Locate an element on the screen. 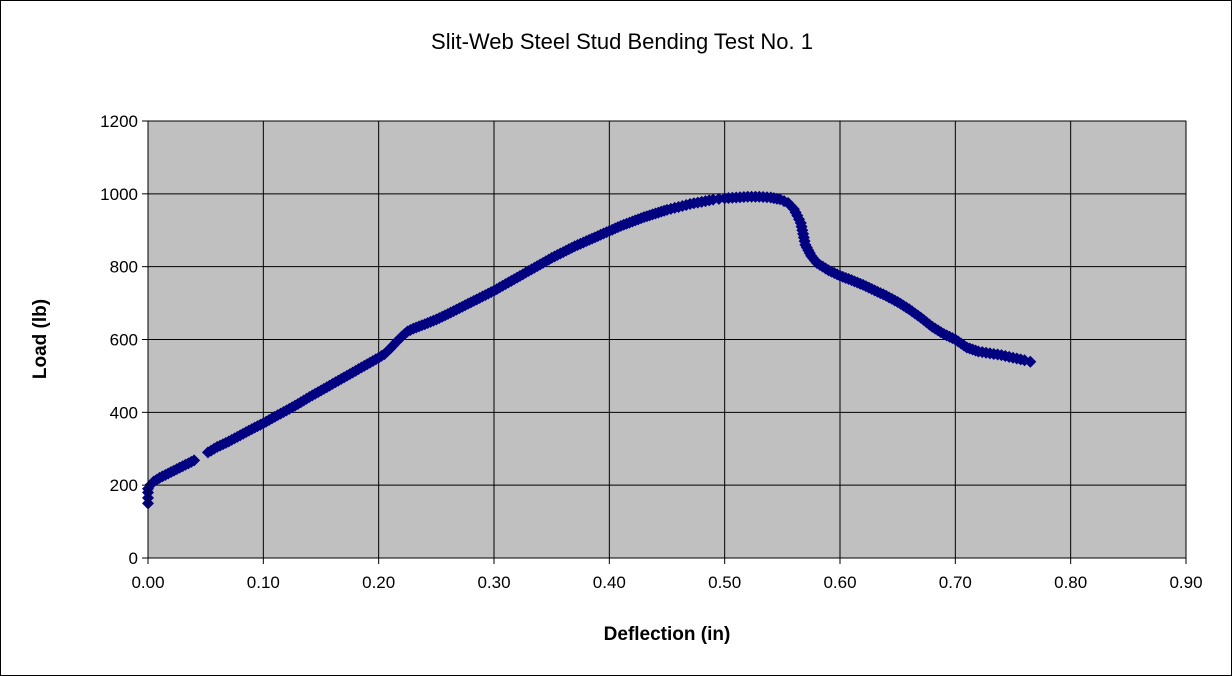 This screenshot has width=1232, height=676. x-tick-label: 0.80 is located at coordinates (1070, 582).